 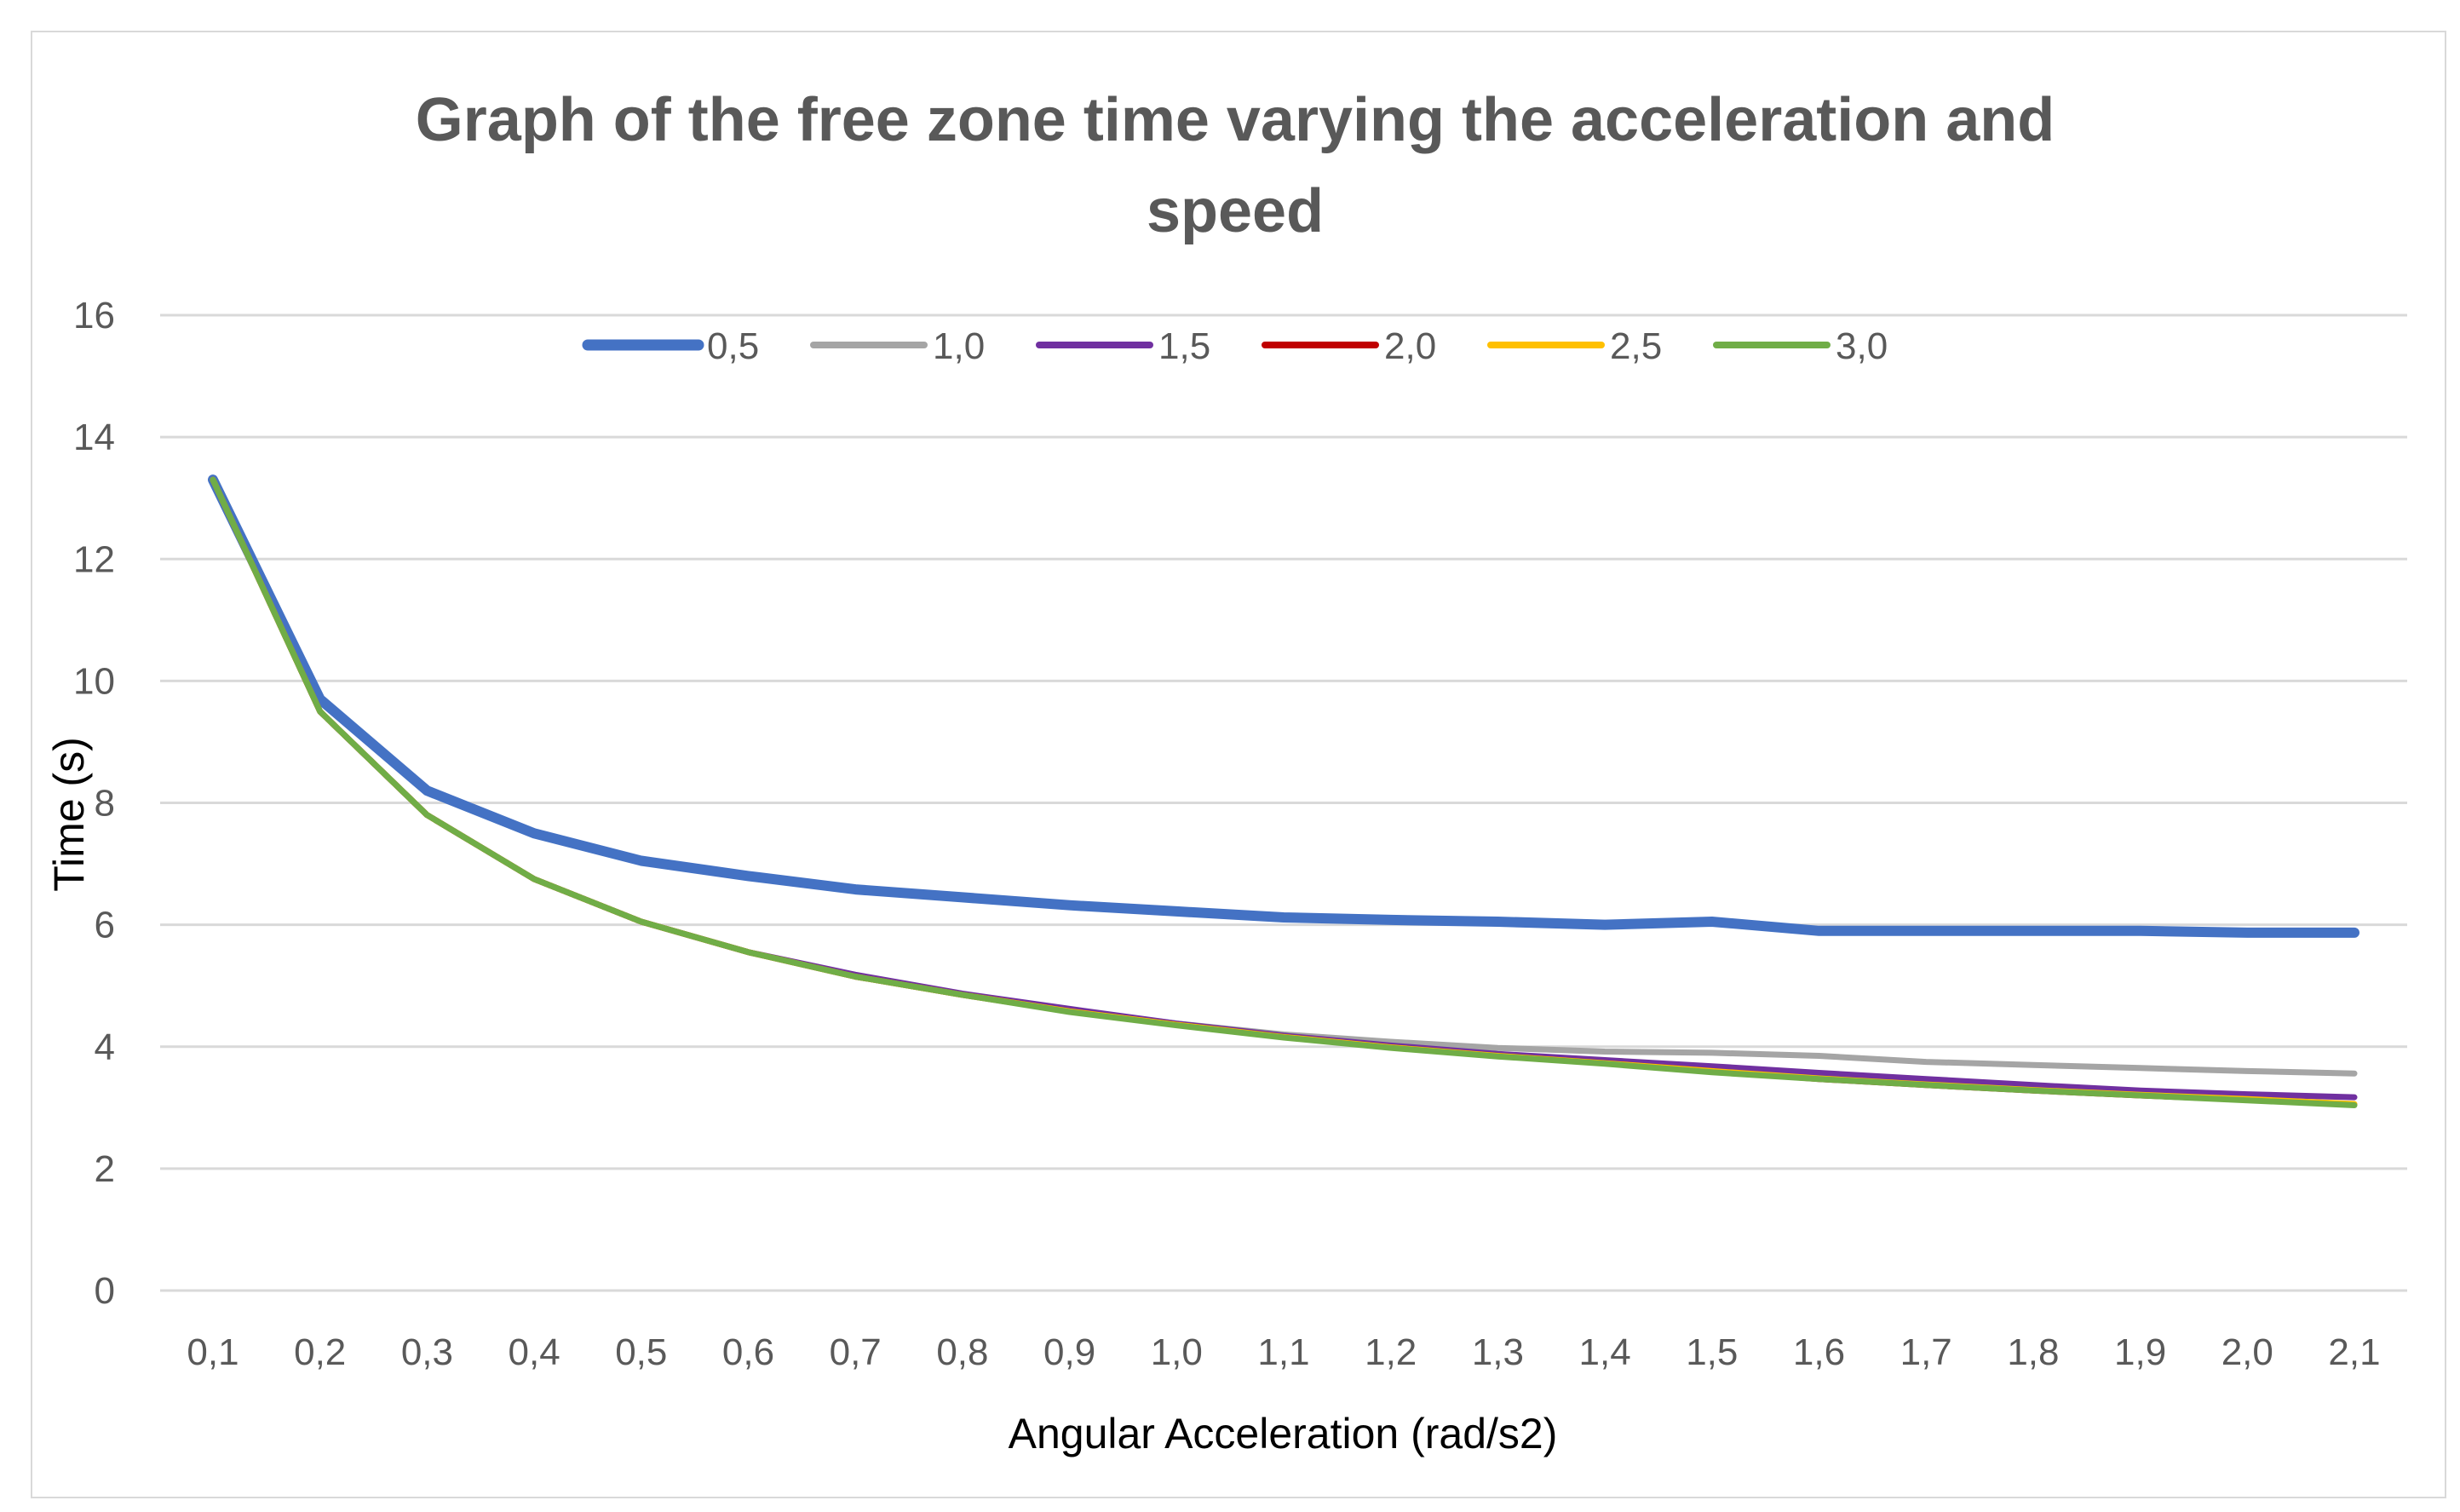 What do you see at coordinates (1498, 1352) in the screenshot?
I see `x-tick-label: 1,3` at bounding box center [1498, 1352].